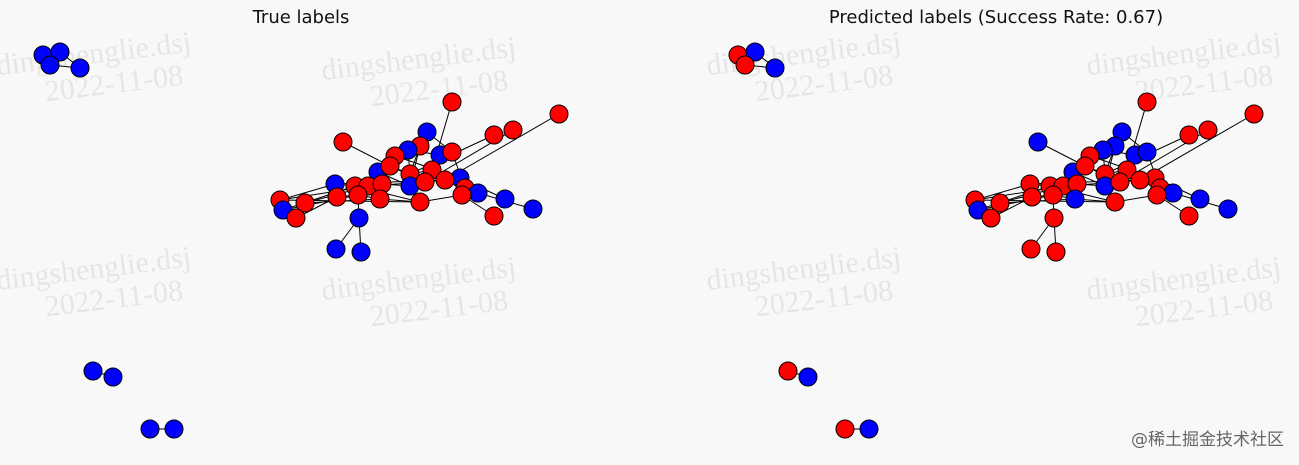  Describe the element at coordinates (301, 17) in the screenshot. I see `panel-title: True labels` at that location.